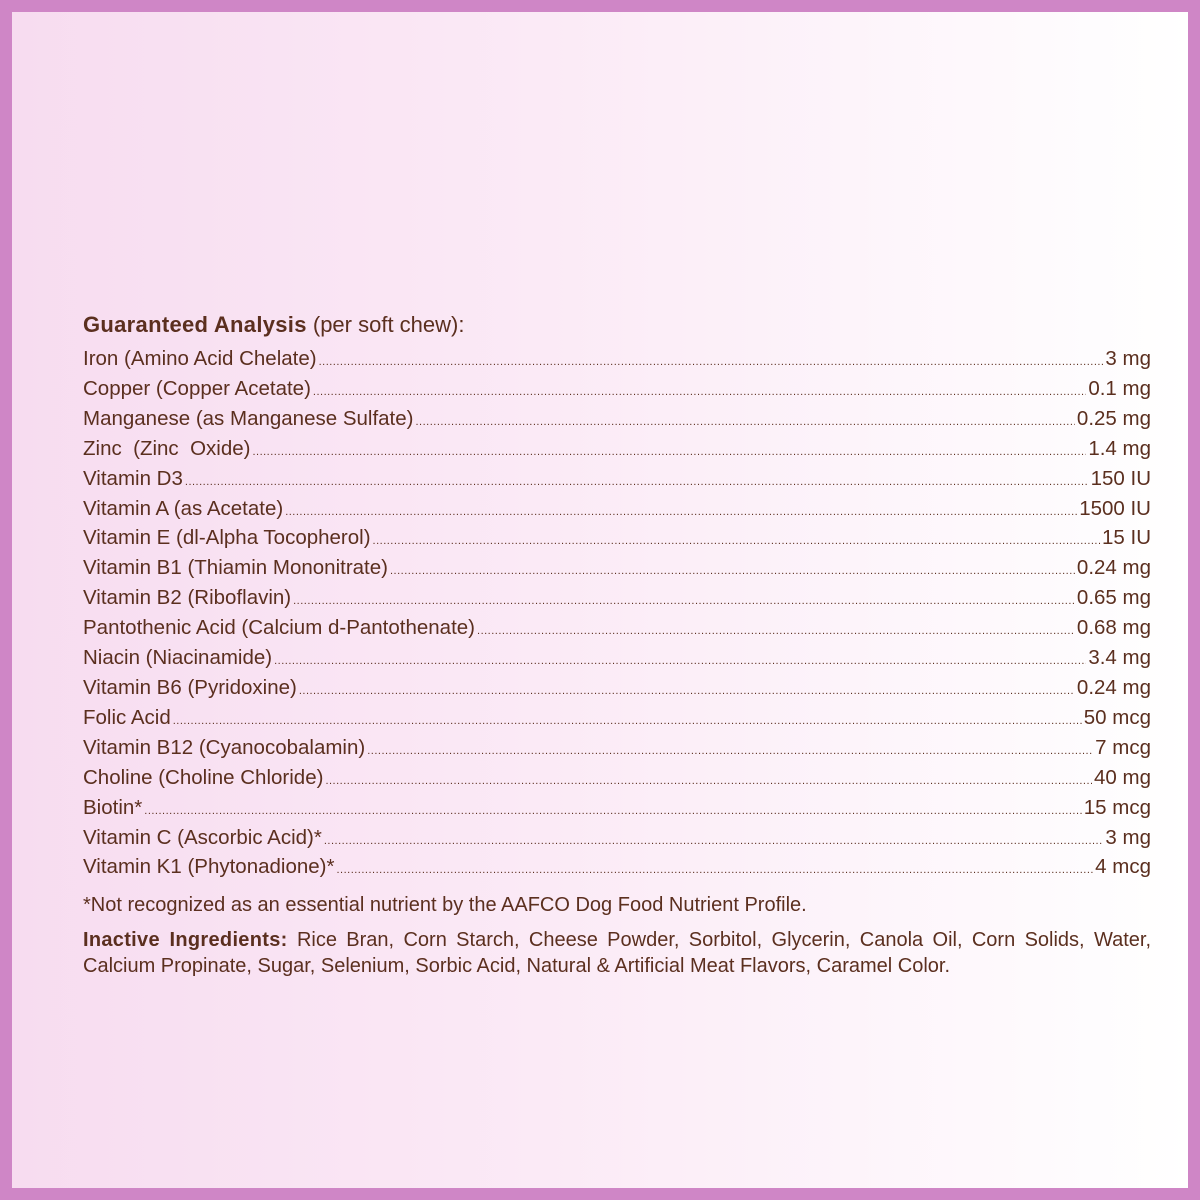  I want to click on nutrient-row: Biotin* 15 mcg, so click(617, 810).